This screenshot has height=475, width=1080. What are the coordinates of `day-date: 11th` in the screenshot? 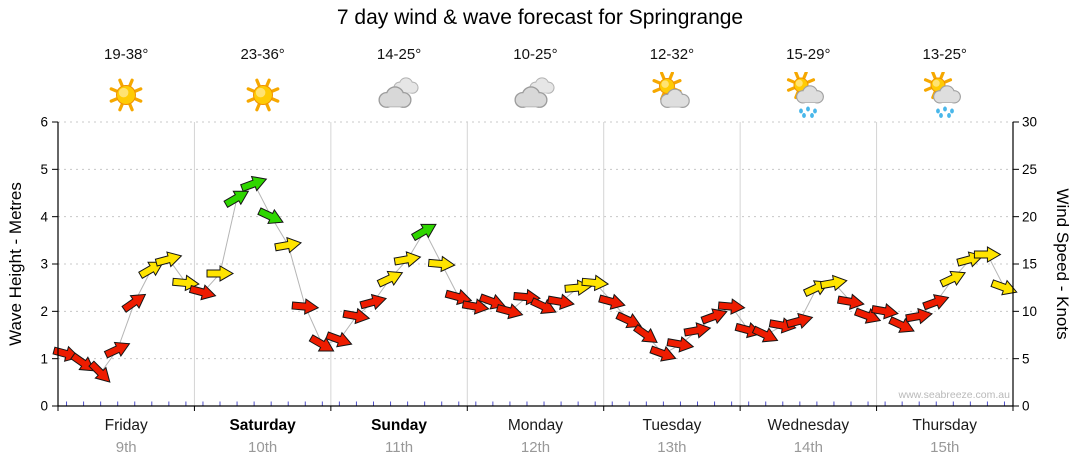 It's located at (399, 447).